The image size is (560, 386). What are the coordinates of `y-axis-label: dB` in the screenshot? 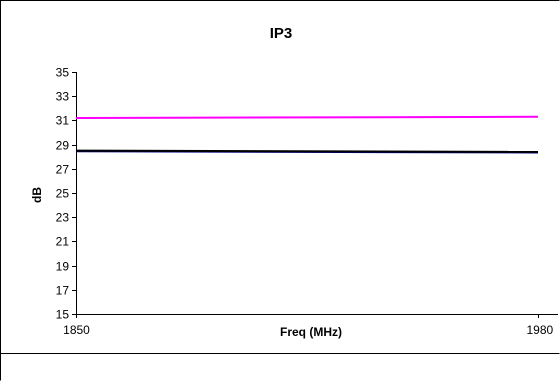 It's located at (37, 195).